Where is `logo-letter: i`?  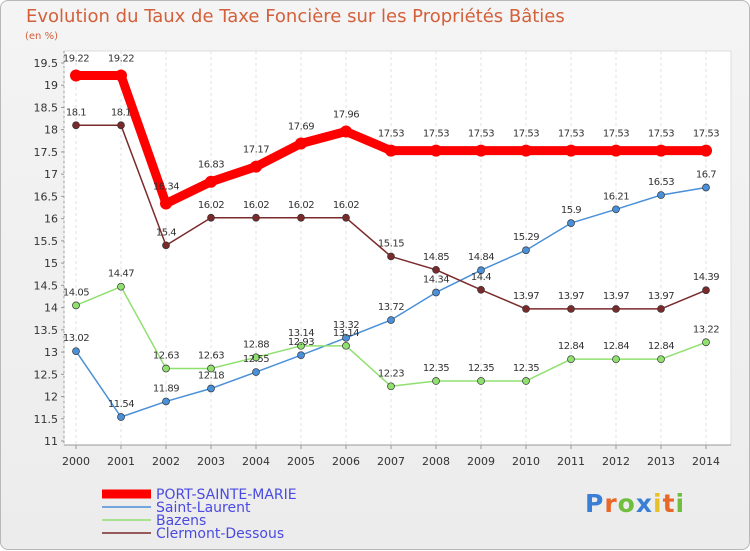 logo-letter: i is located at coordinates (658, 503).